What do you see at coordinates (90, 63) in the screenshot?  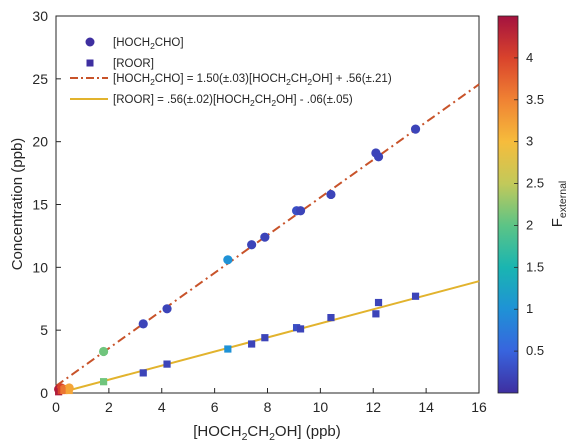 I see `legend-marker-square` at bounding box center [90, 63].